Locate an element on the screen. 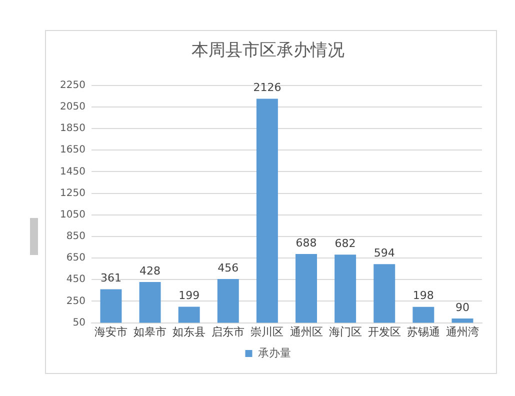 The image size is (515, 396). y-tick-label: 1650 is located at coordinates (73, 150).